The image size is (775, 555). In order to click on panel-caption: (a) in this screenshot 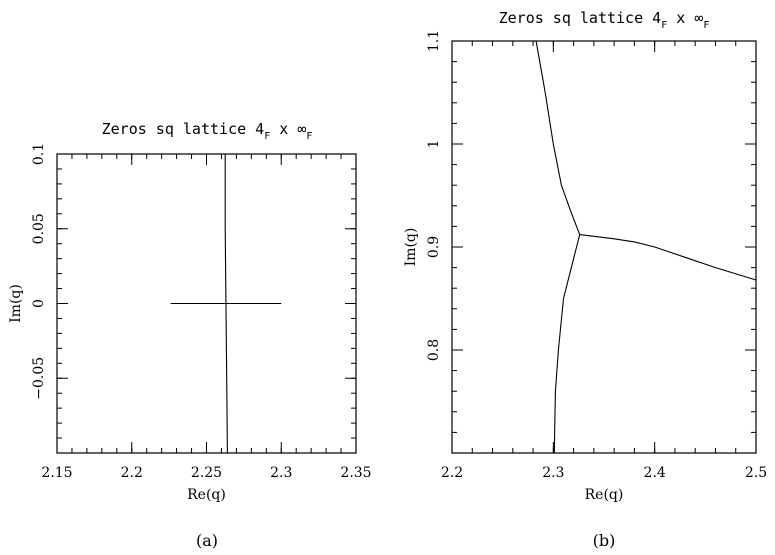, I will do `click(207, 540)`.